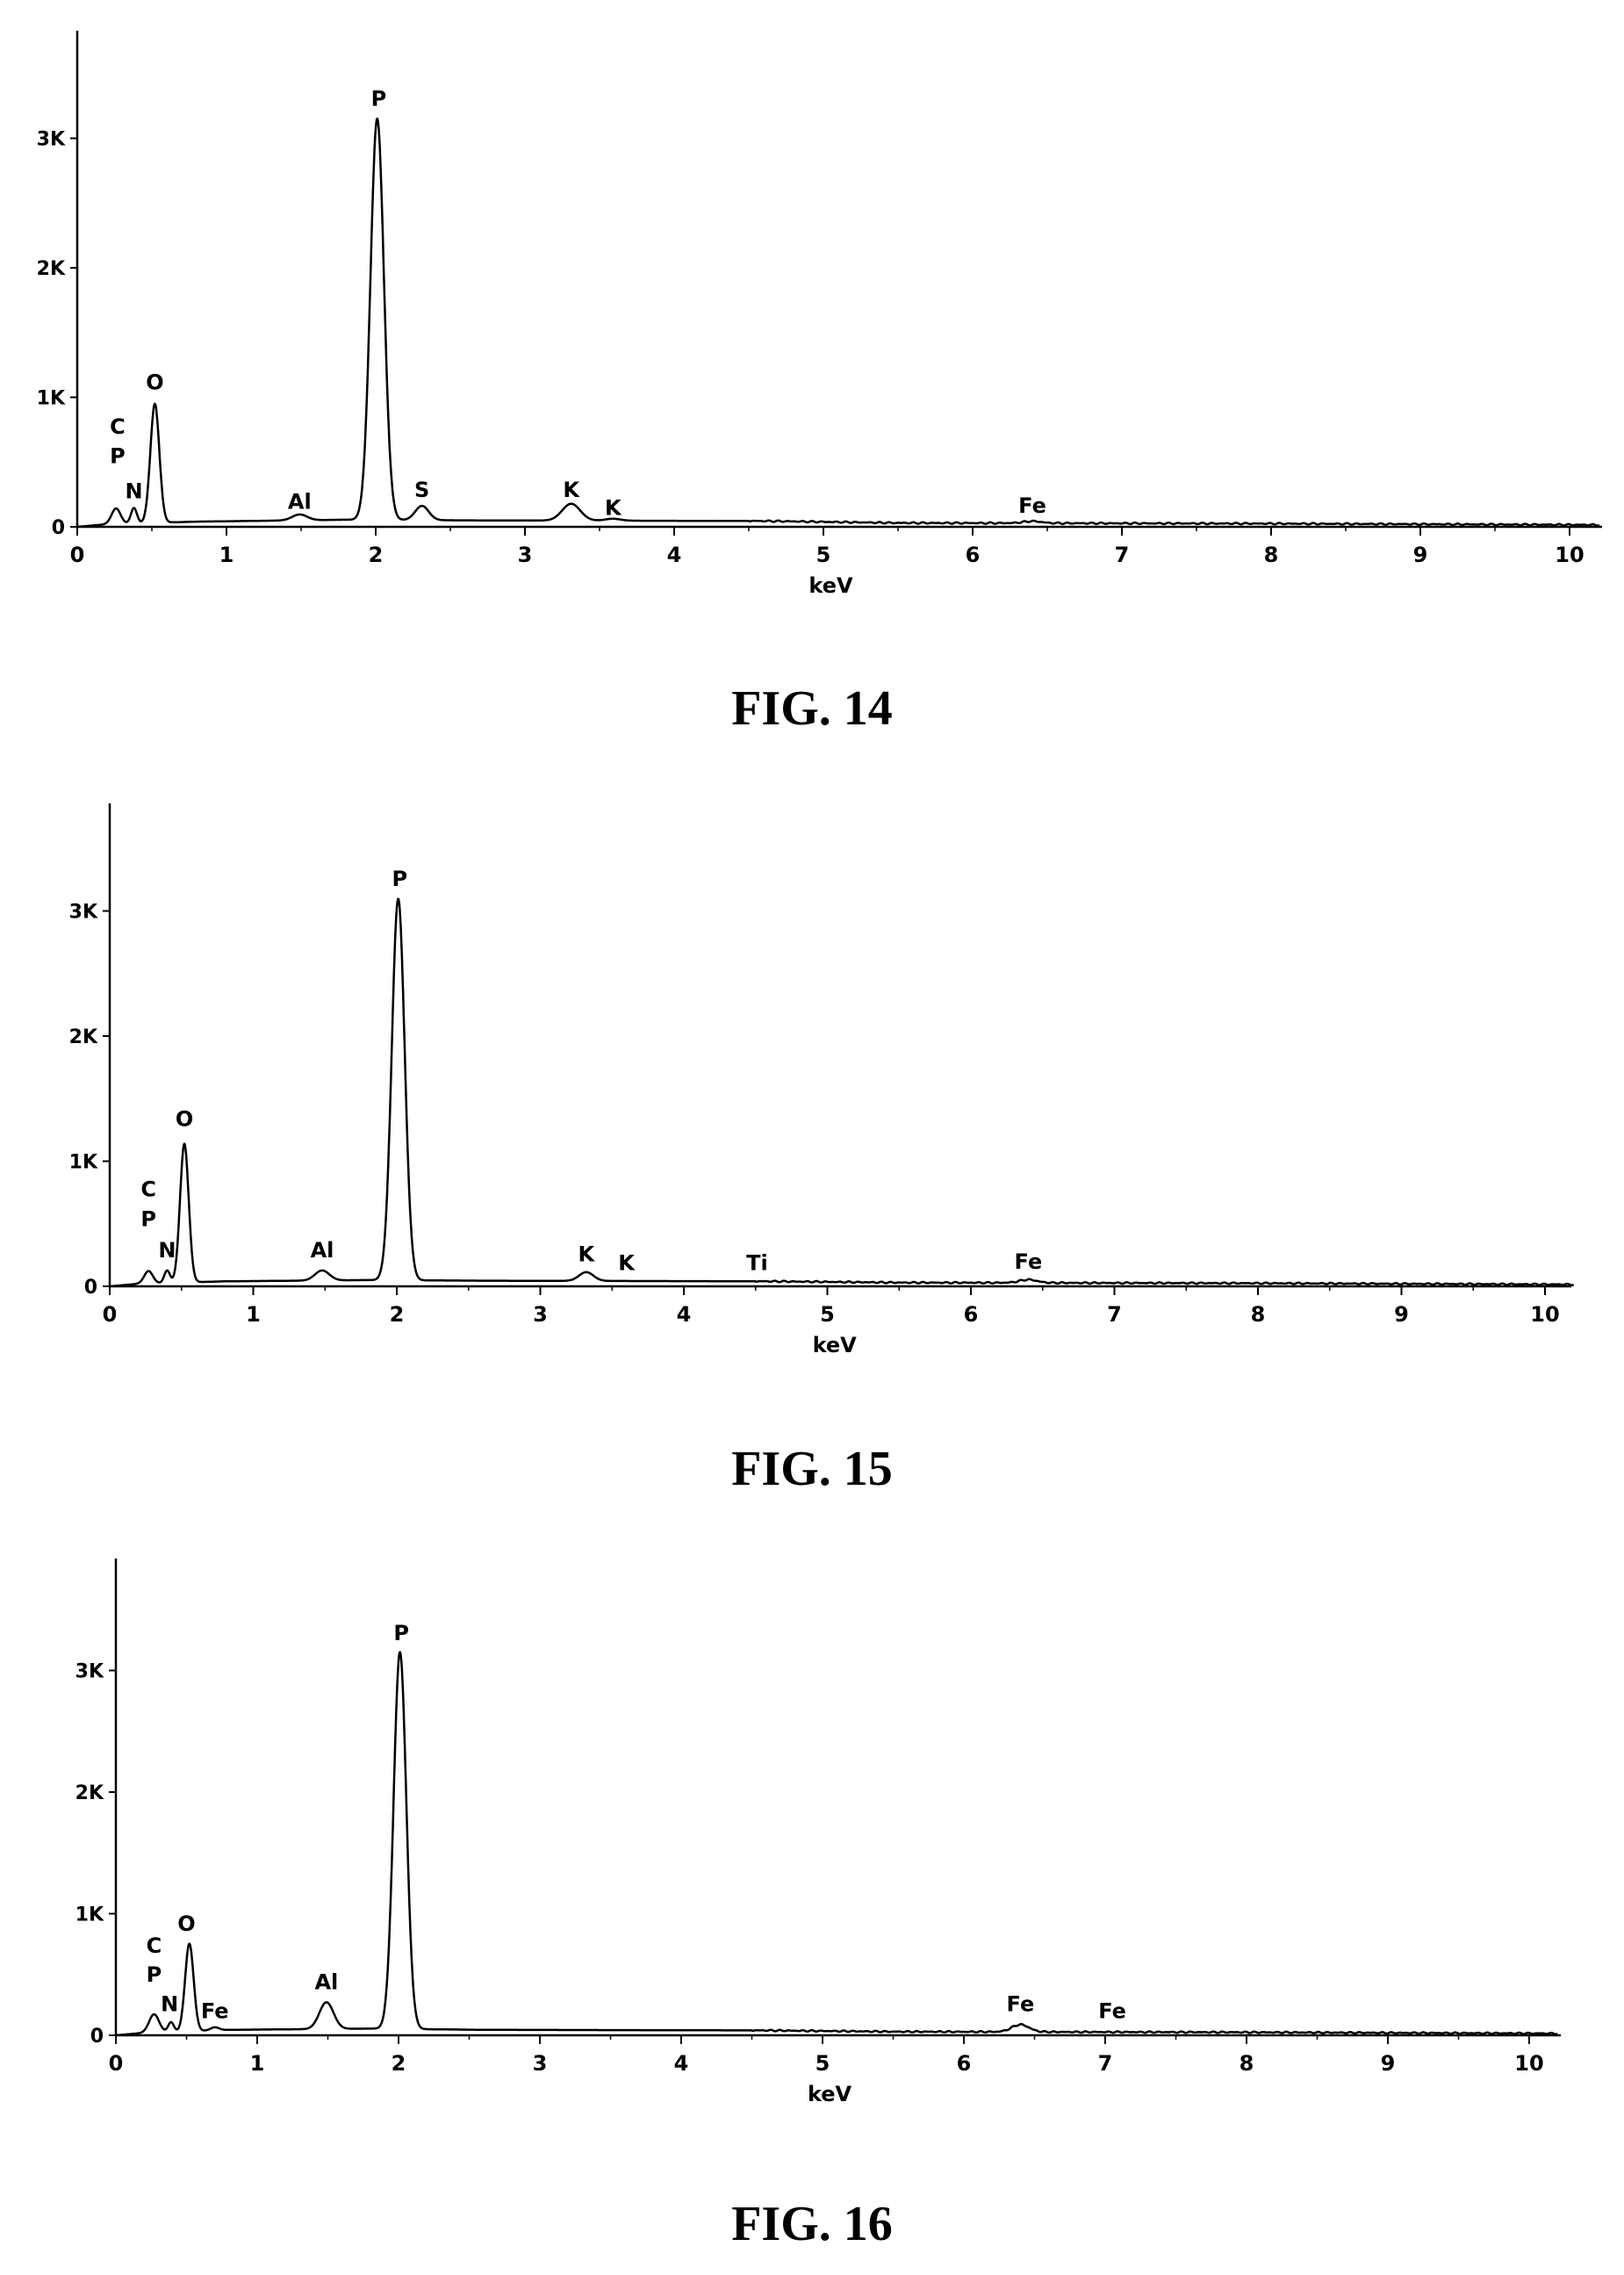  I want to click on peak-label: Ti, so click(757, 1262).